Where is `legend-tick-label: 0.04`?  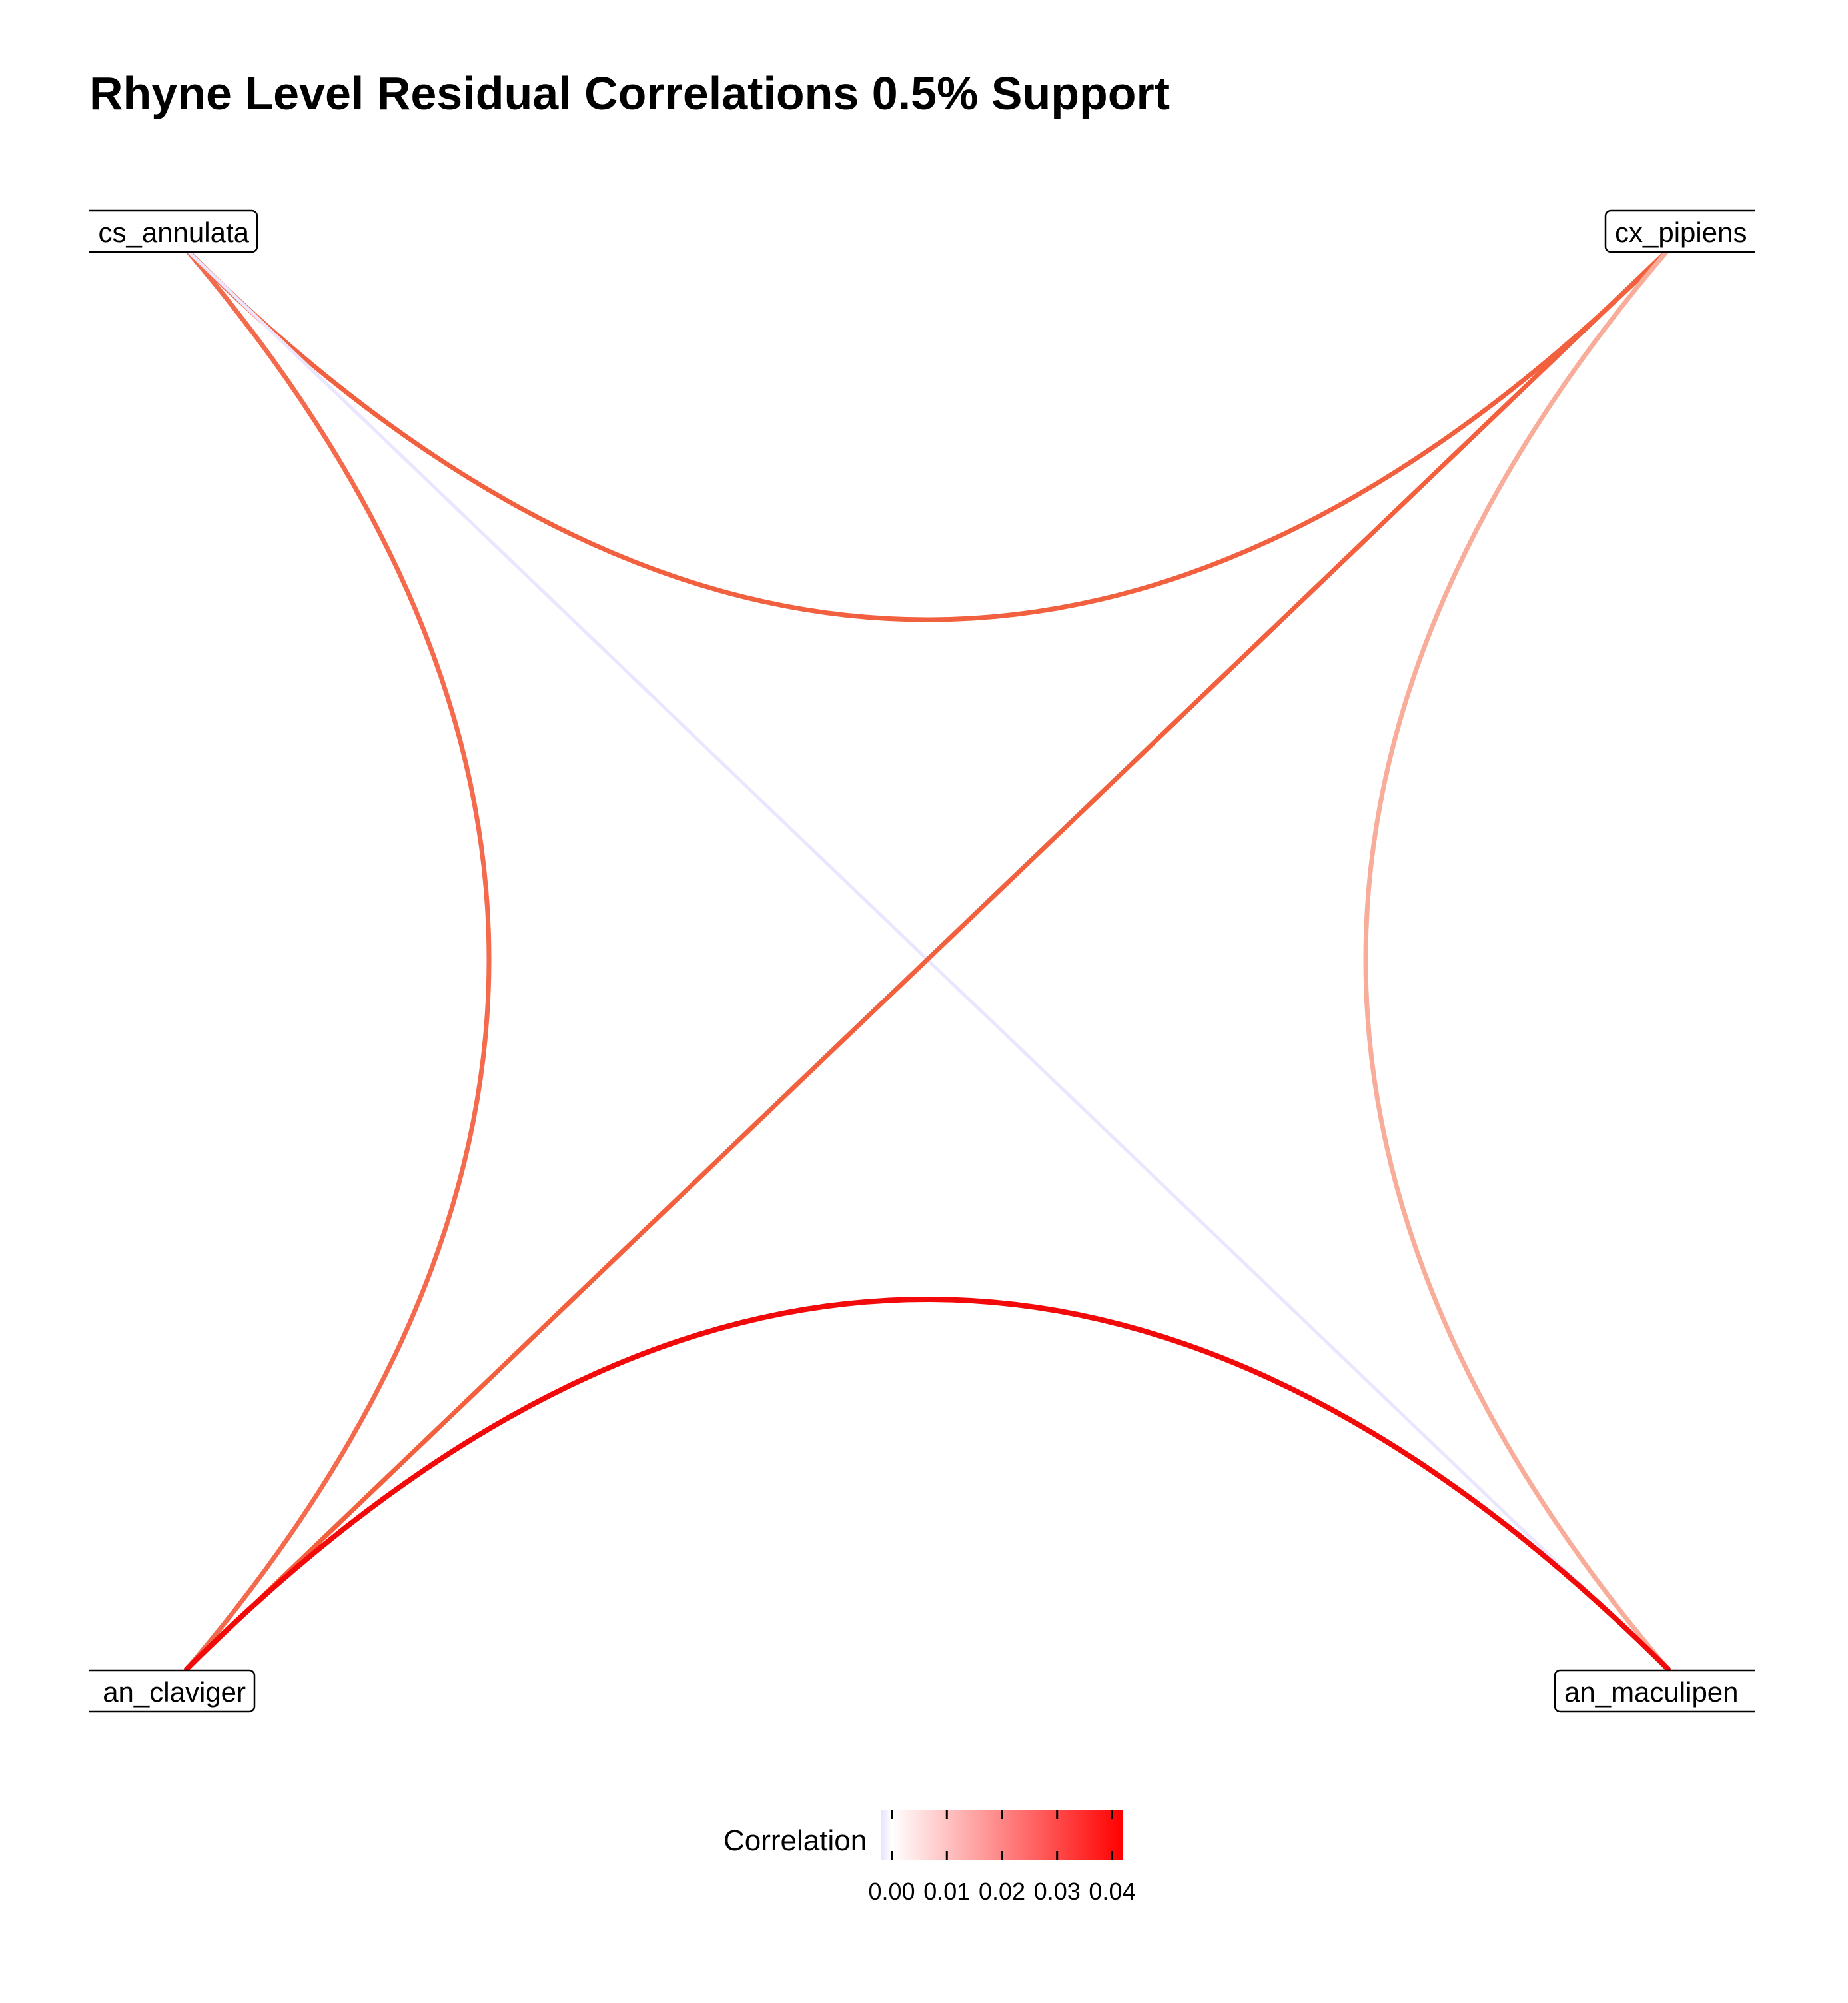 legend-tick-label: 0.04 is located at coordinates (1112, 1891).